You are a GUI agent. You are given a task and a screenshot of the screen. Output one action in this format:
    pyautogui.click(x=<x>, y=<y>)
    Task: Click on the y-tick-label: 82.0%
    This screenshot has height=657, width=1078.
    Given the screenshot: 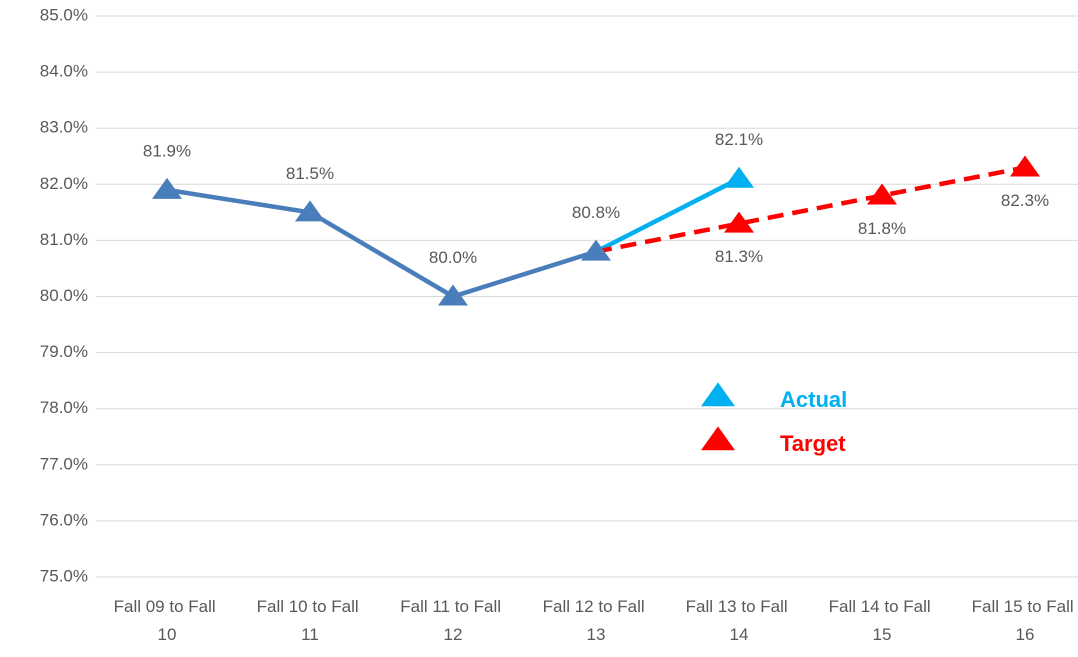 What is the action you would take?
    pyautogui.click(x=64, y=183)
    